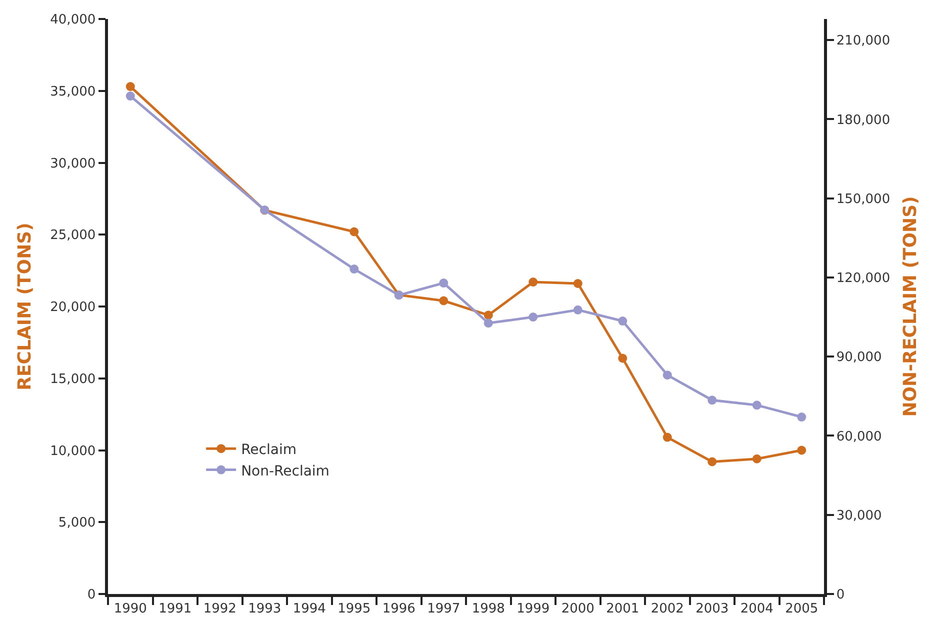  What do you see at coordinates (73, 164) in the screenshot?
I see `y-tick-label: 30,000` at bounding box center [73, 164].